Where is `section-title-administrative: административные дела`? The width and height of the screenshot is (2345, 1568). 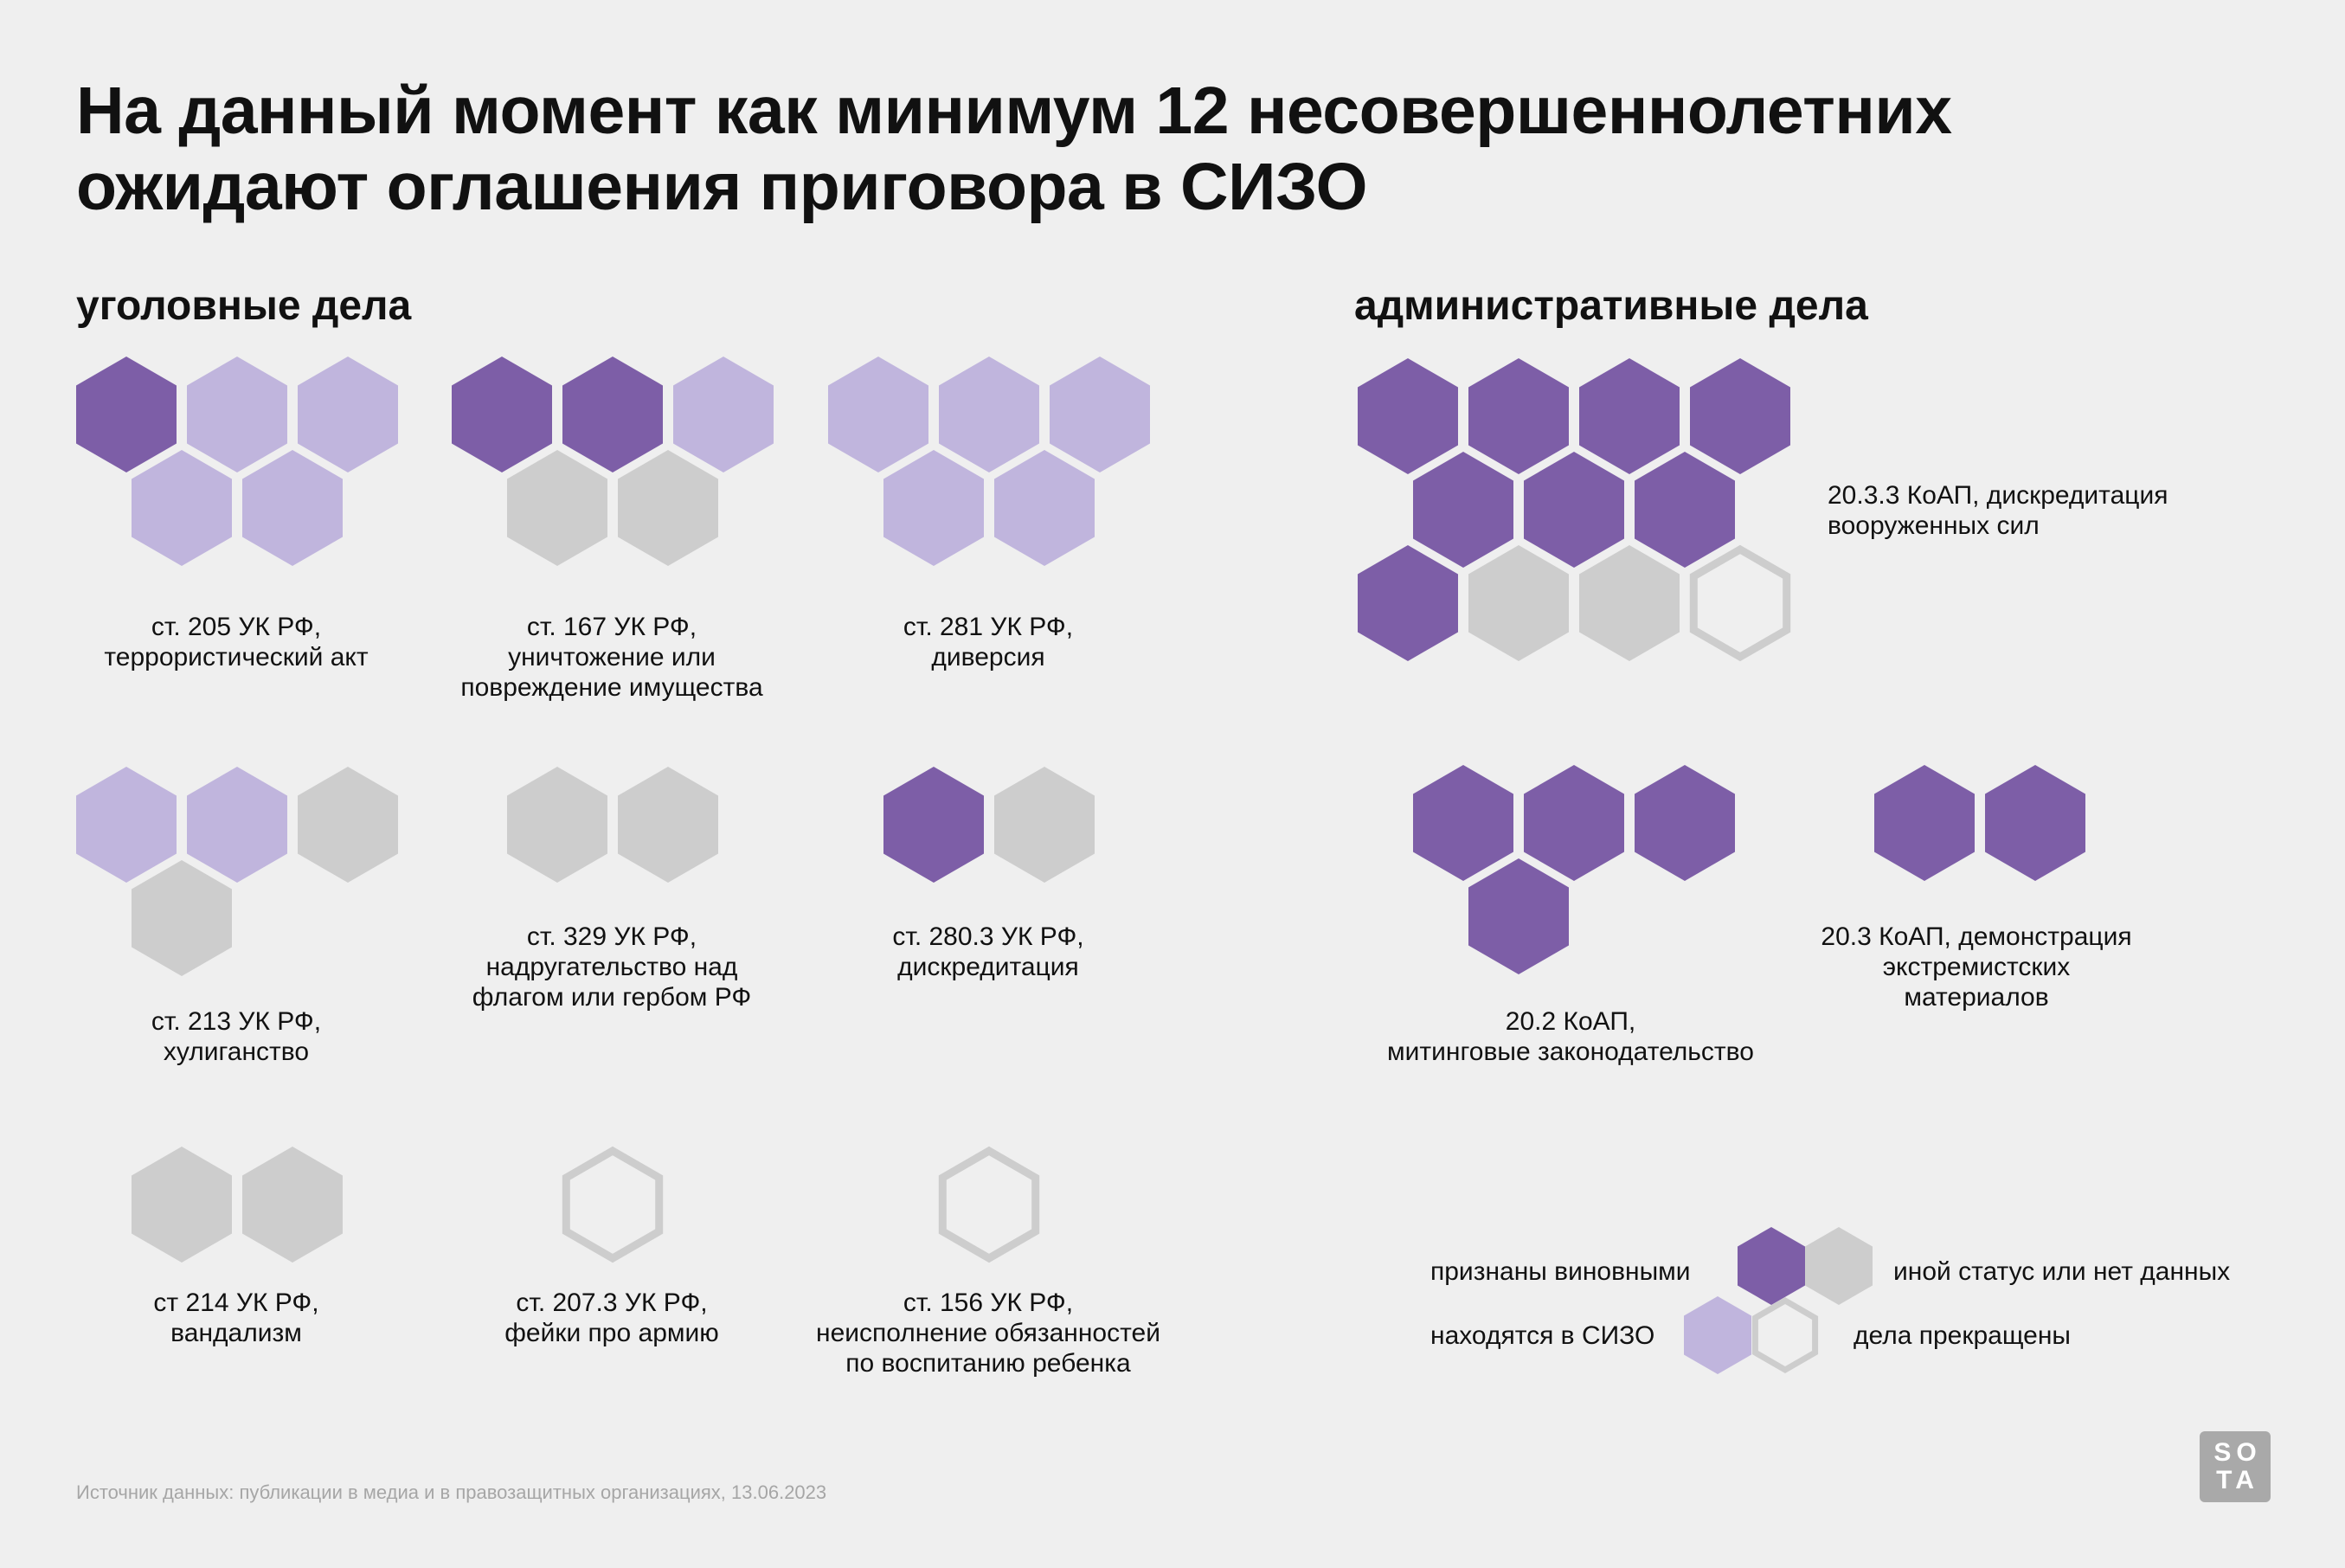
section-title-administrative: административные дела is located at coordinates (1611, 306).